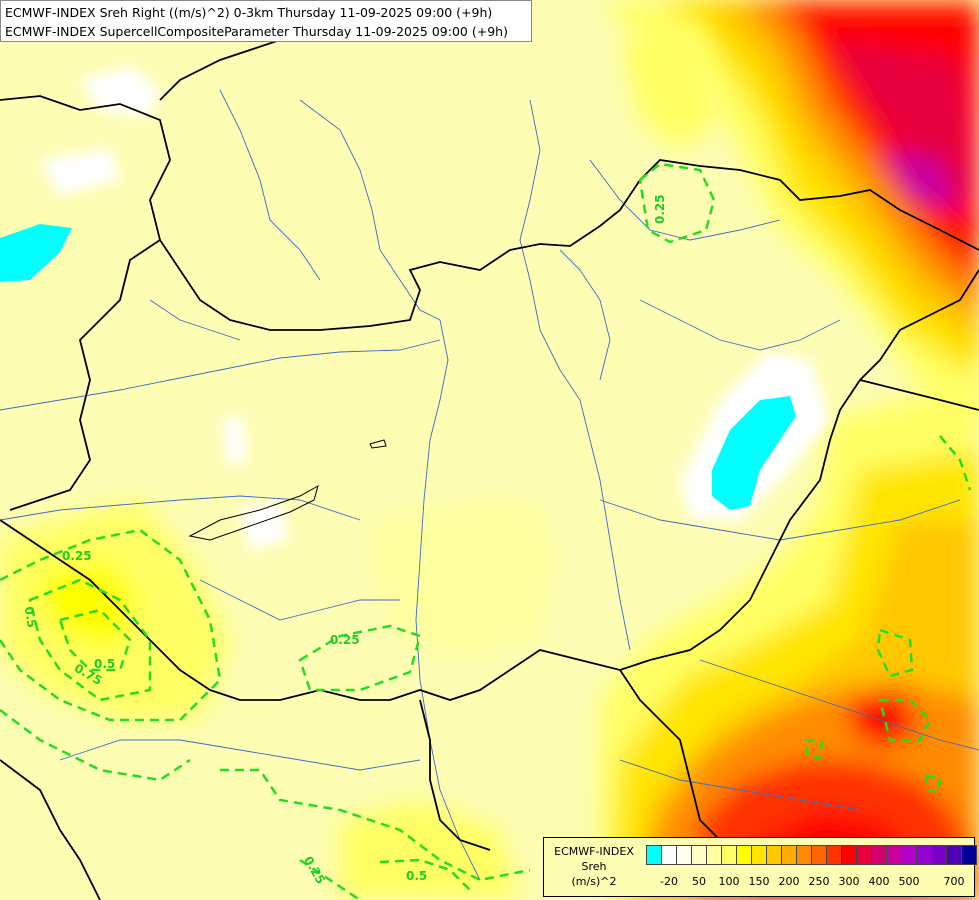 The height and width of the screenshot is (900, 979). Describe the element at coordinates (729, 881) in the screenshot. I see `legend-tick-label: 100` at that location.